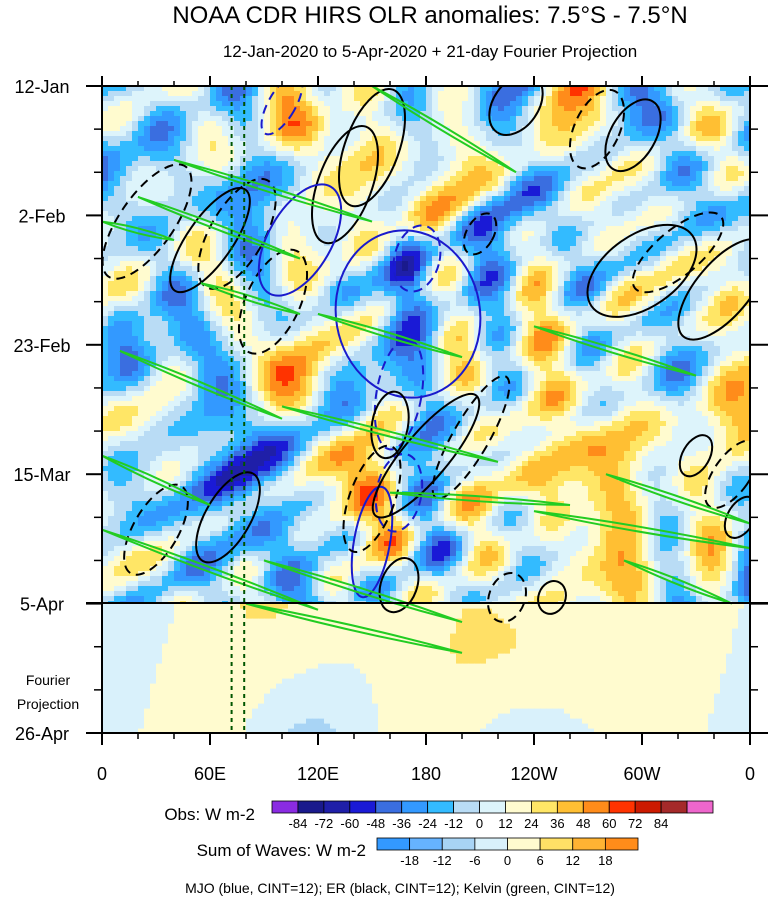 The width and height of the screenshot is (770, 899). Describe the element at coordinates (591, 179) in the screenshot. I see `obs-cell-2025` at that location.